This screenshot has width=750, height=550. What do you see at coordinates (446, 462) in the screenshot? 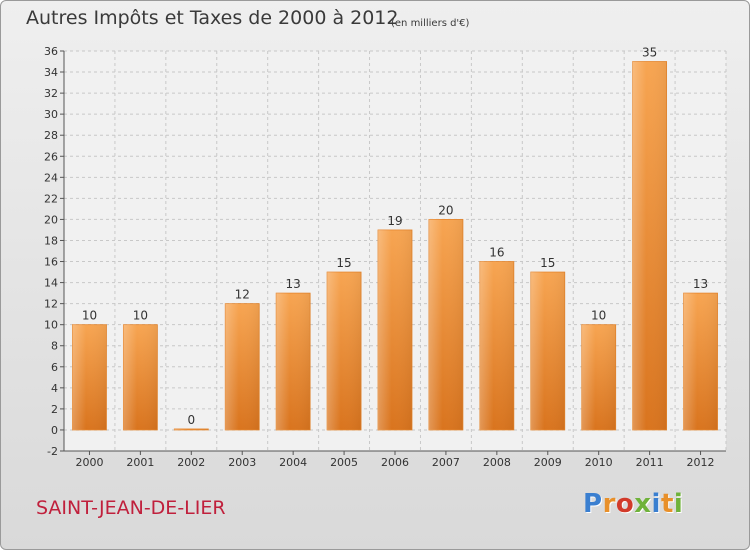
I see `x-tick-label: 2007` at bounding box center [446, 462].